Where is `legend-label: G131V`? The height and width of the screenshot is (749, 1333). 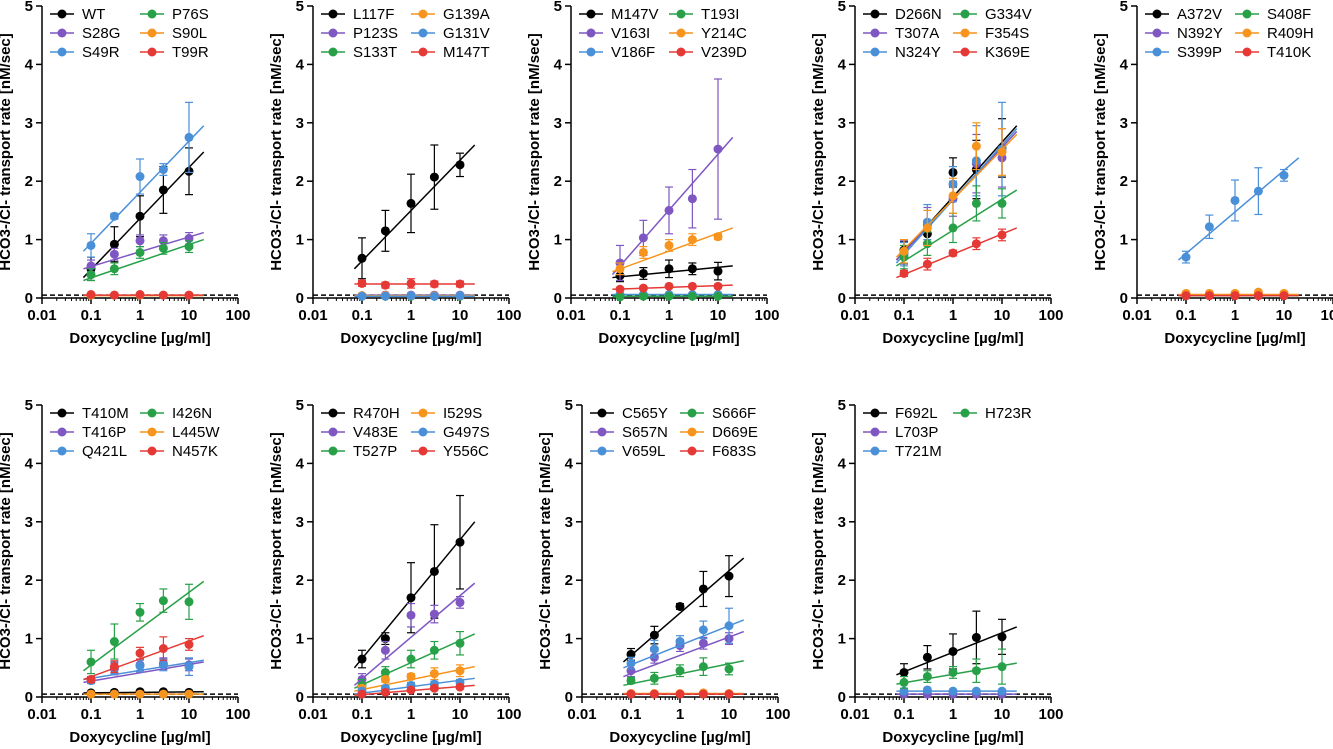 legend-label: G131V is located at coordinates (466, 33).